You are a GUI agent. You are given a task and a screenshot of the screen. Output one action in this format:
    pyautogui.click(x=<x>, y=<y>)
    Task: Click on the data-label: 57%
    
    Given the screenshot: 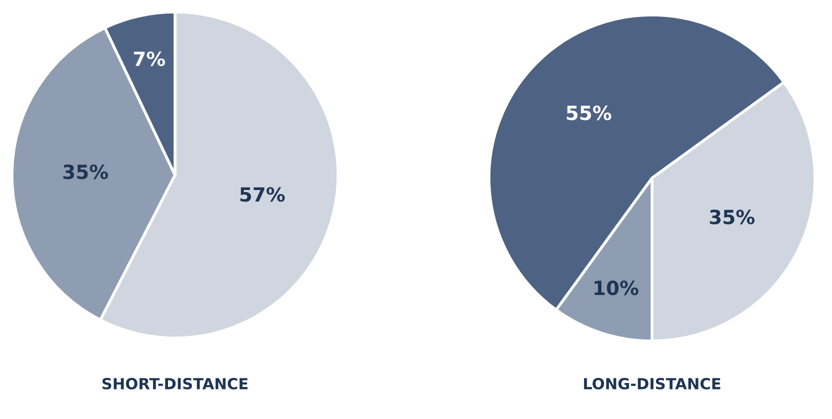 What is the action you would take?
    pyautogui.click(x=262, y=194)
    